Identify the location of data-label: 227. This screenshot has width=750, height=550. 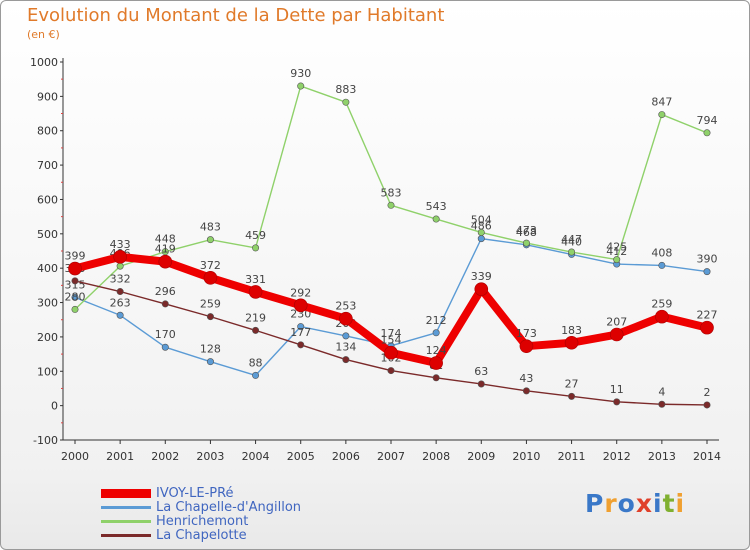
(707, 315).